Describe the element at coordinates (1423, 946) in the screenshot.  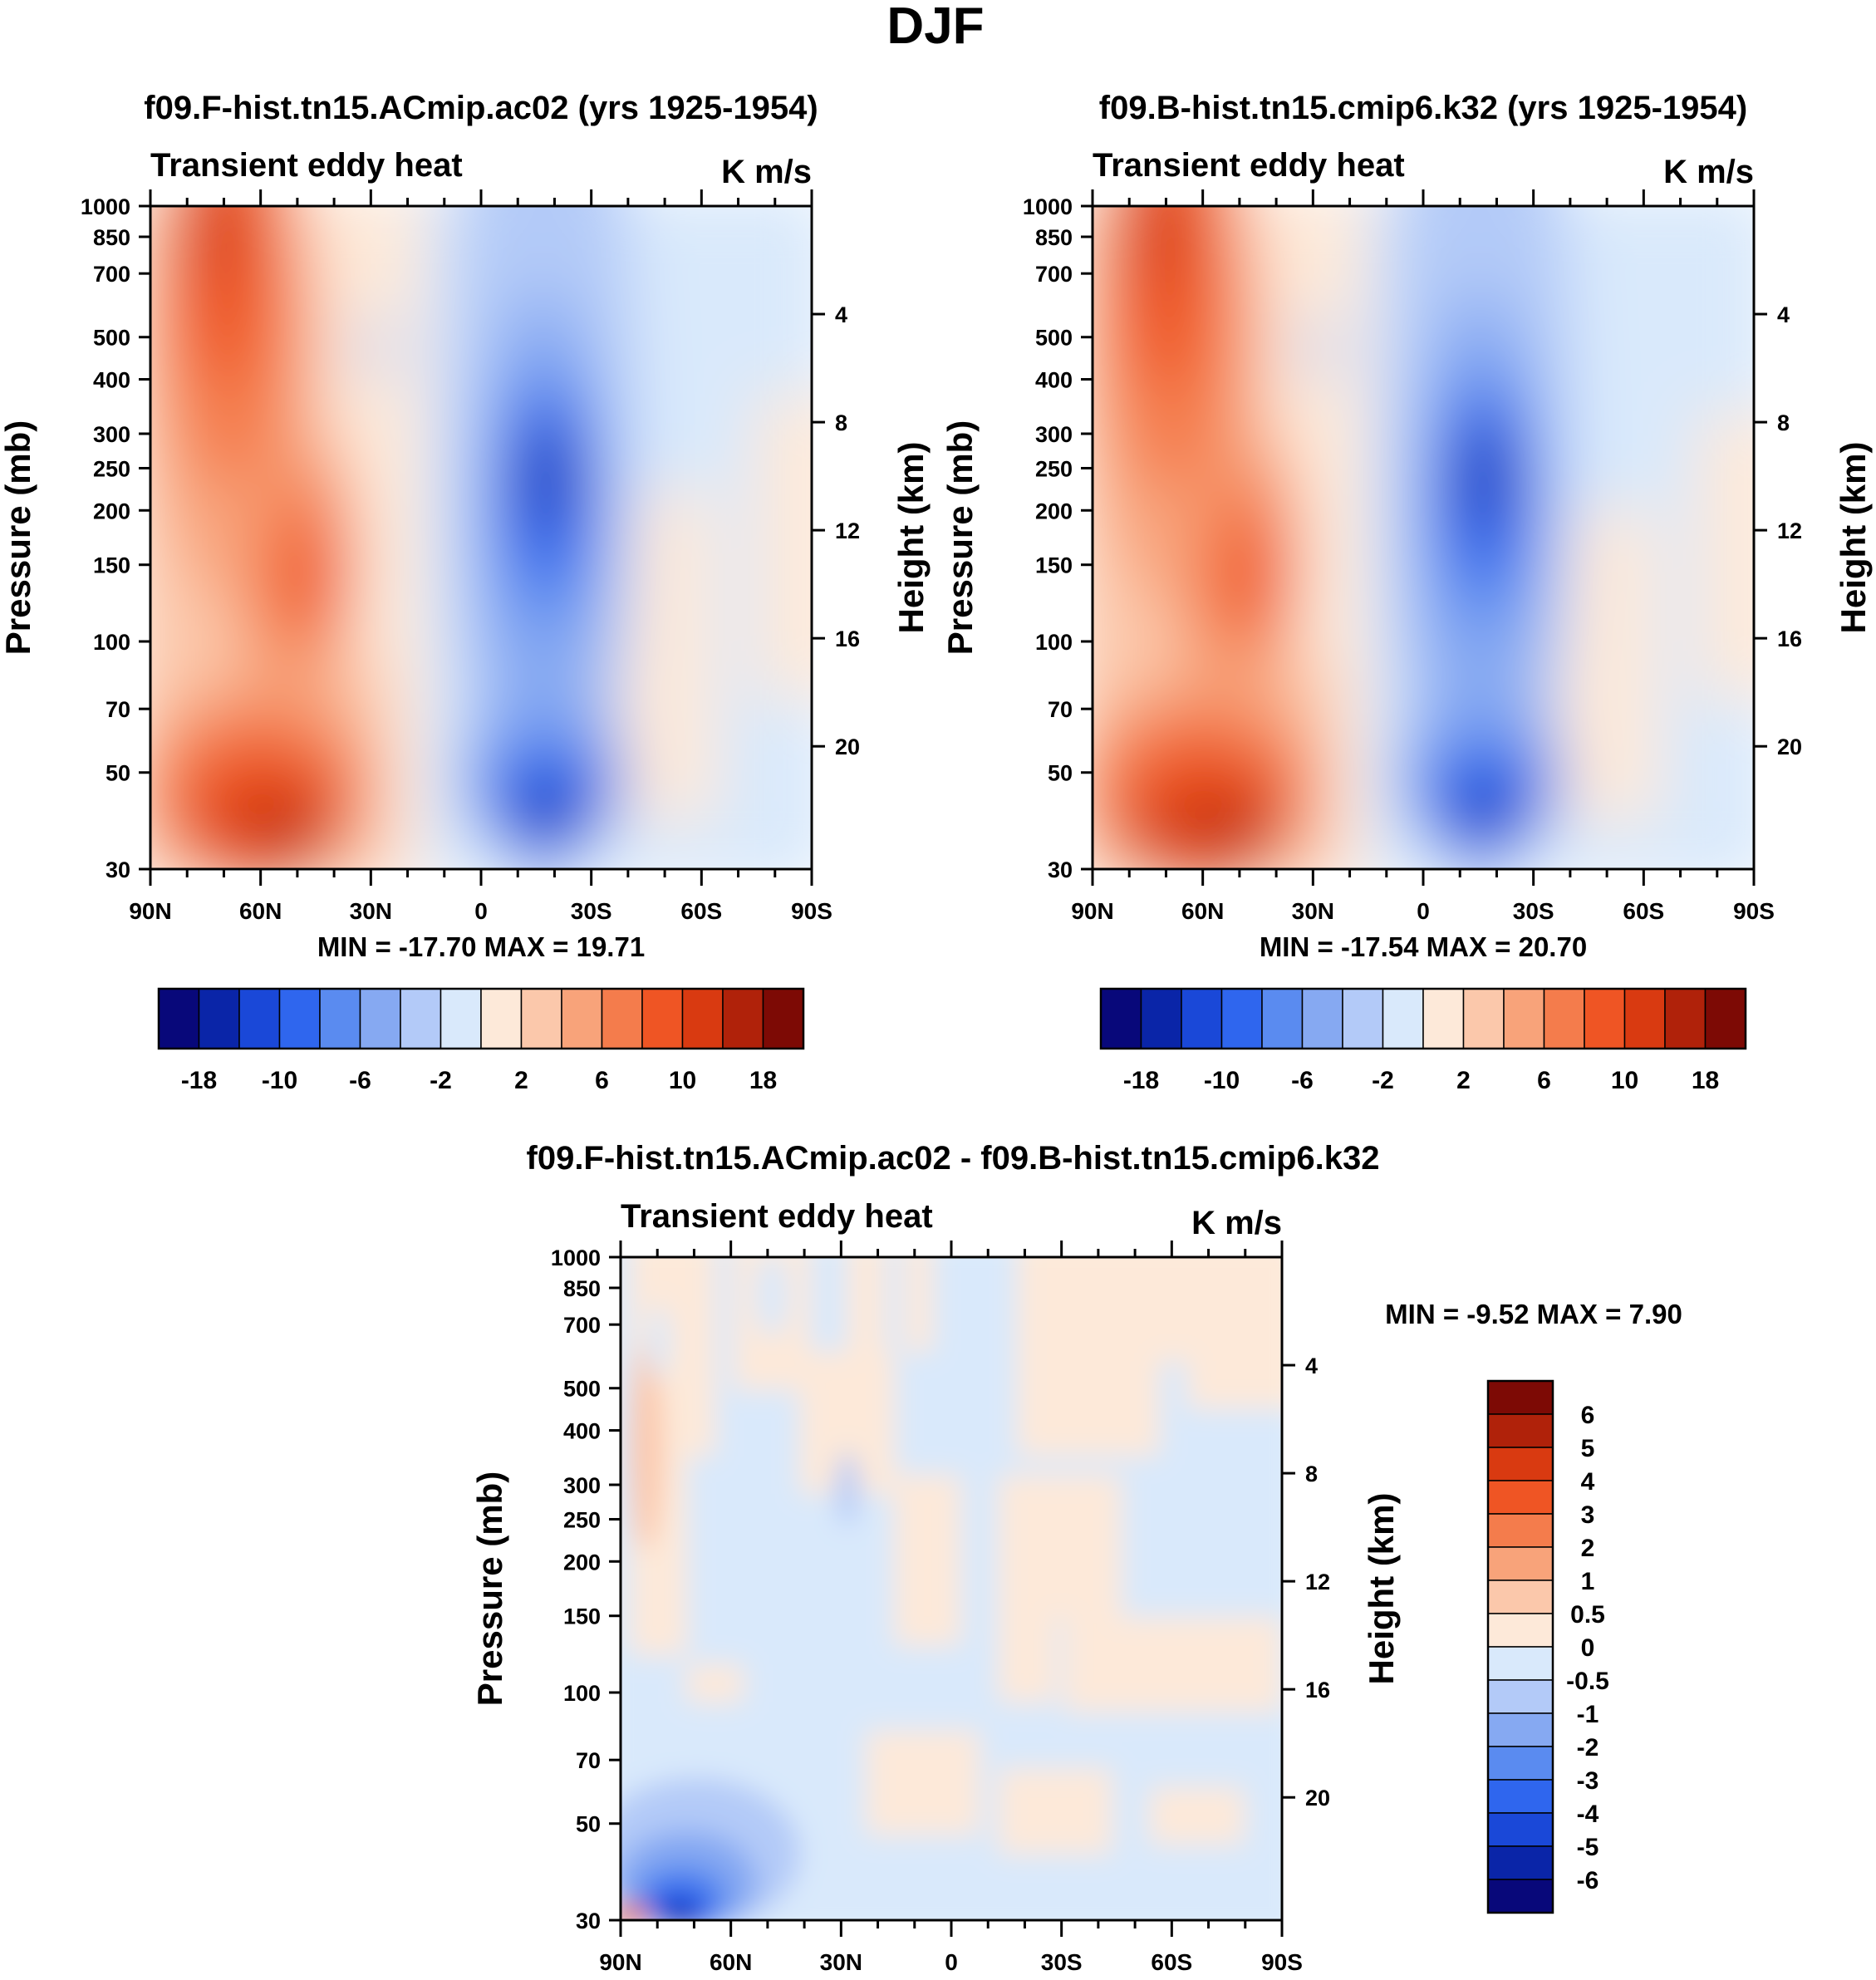
I see `panel-bhist-minmax: MIN = -17.54 MAX = 20.70` at that location.